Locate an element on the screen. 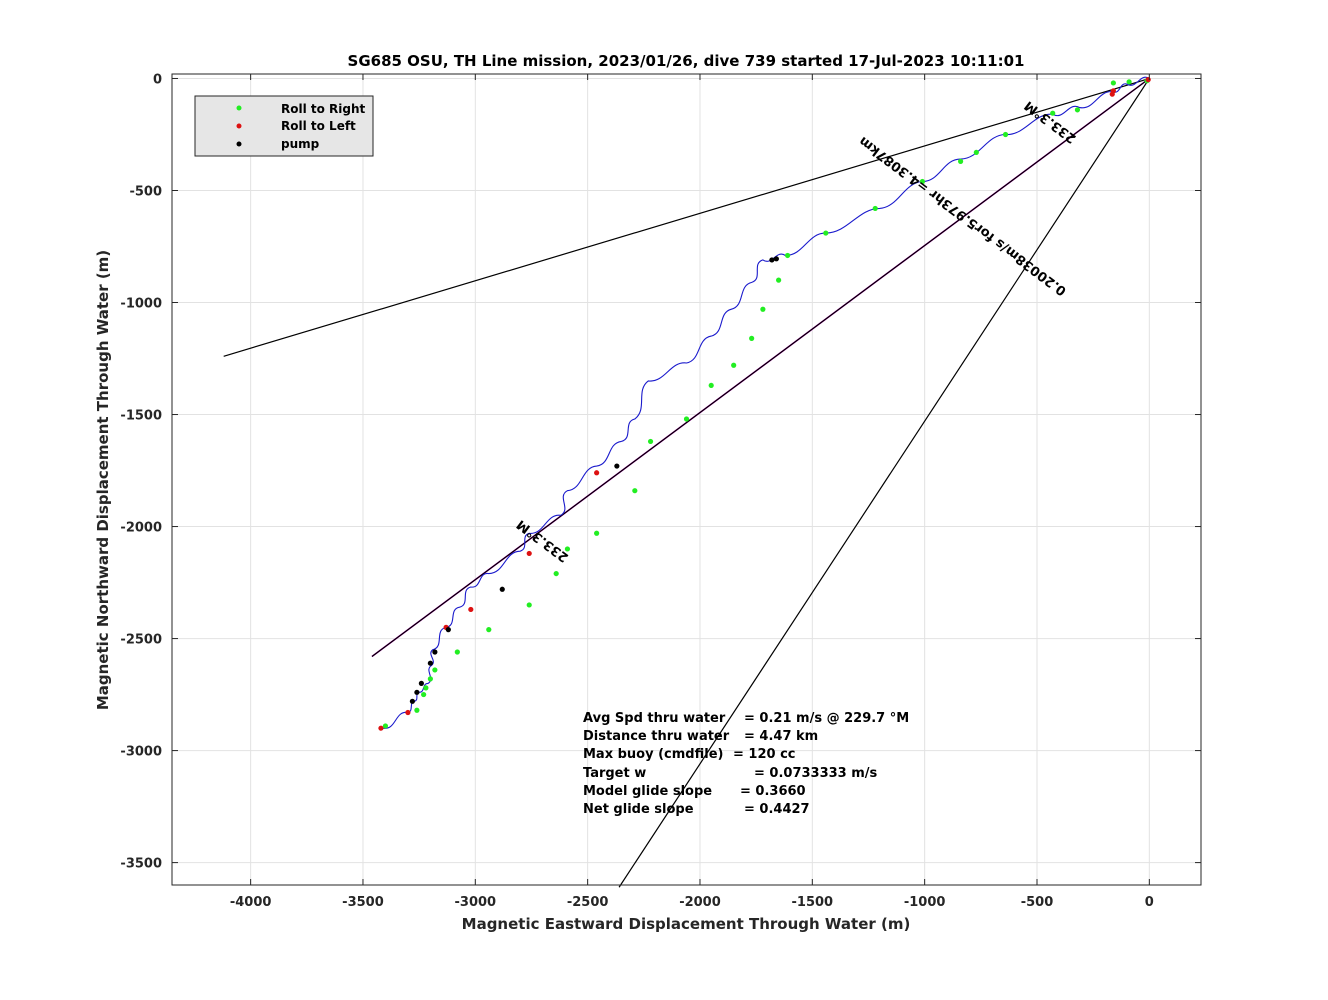 The height and width of the screenshot is (1000, 1328). stat-label-avg-spd: Avg Spd thru water is located at coordinates (654, 718).